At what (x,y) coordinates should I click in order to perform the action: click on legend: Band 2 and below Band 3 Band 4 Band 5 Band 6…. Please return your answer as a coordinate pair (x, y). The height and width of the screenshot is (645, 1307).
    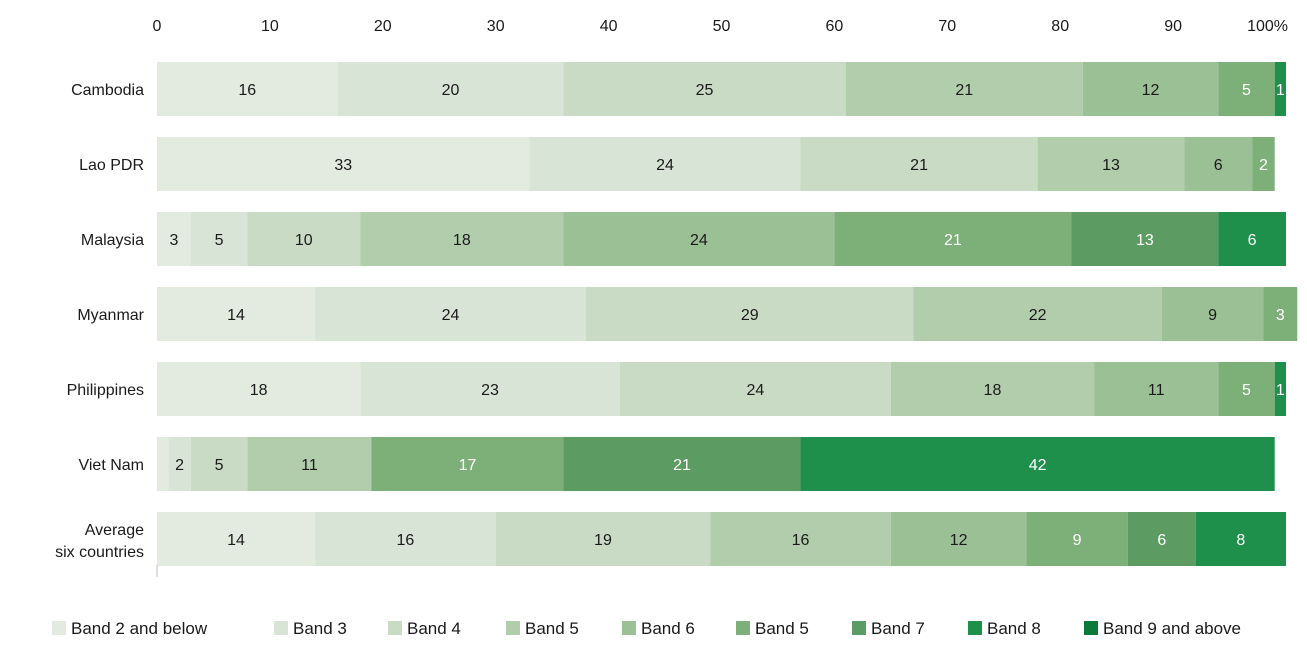
    Looking at the image, I should click on (646, 628).